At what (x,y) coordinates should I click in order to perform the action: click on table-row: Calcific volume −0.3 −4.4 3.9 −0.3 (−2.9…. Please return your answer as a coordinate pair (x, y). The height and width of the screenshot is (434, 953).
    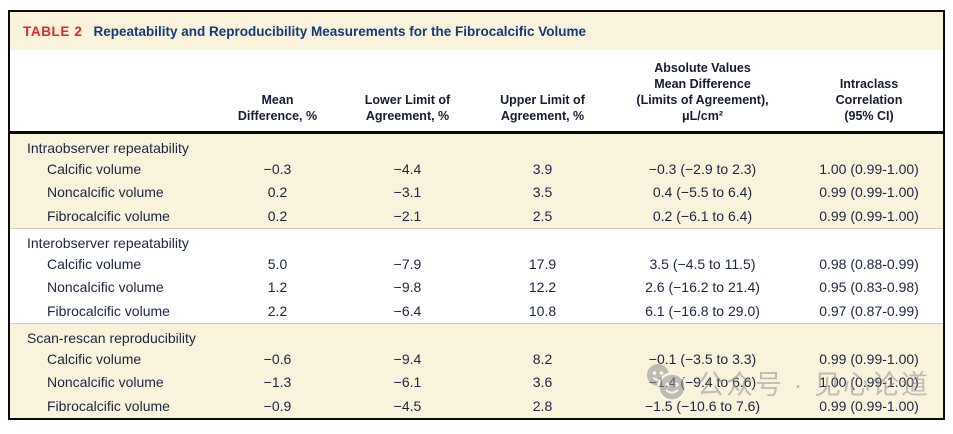
    Looking at the image, I should click on (476, 170).